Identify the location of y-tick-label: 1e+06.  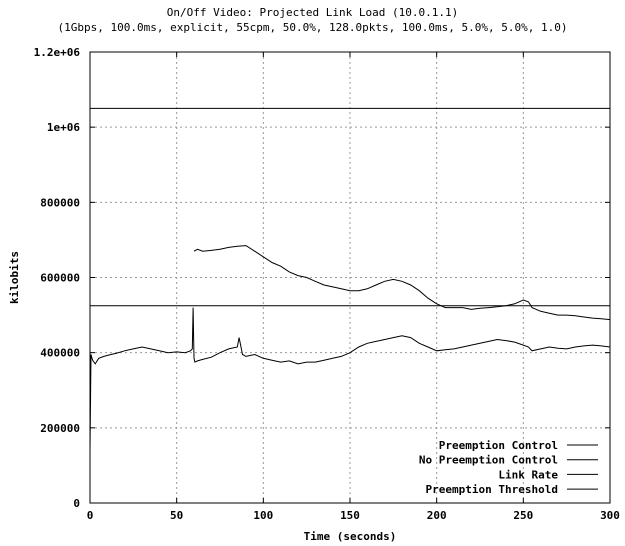
(63, 127).